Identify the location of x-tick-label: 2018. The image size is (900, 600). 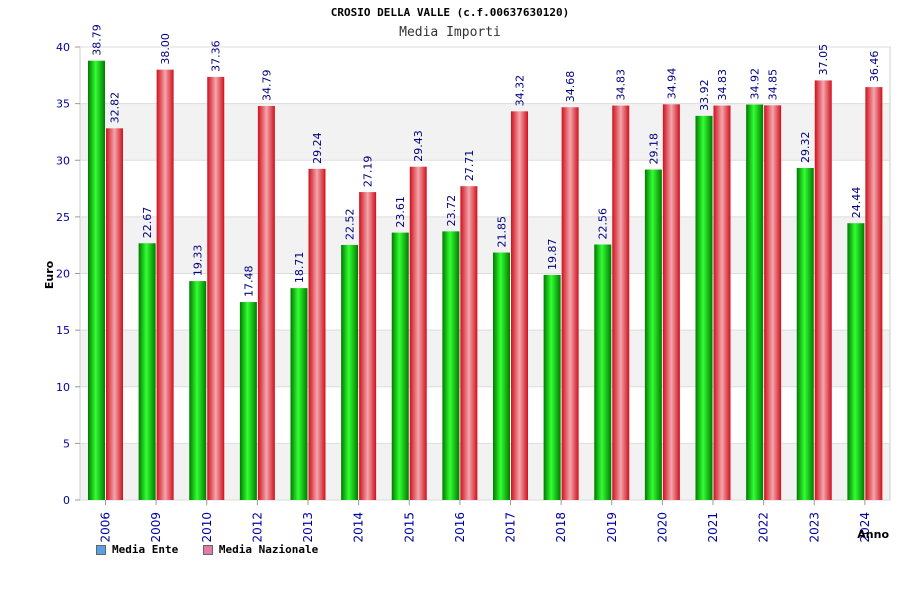
(561, 527).